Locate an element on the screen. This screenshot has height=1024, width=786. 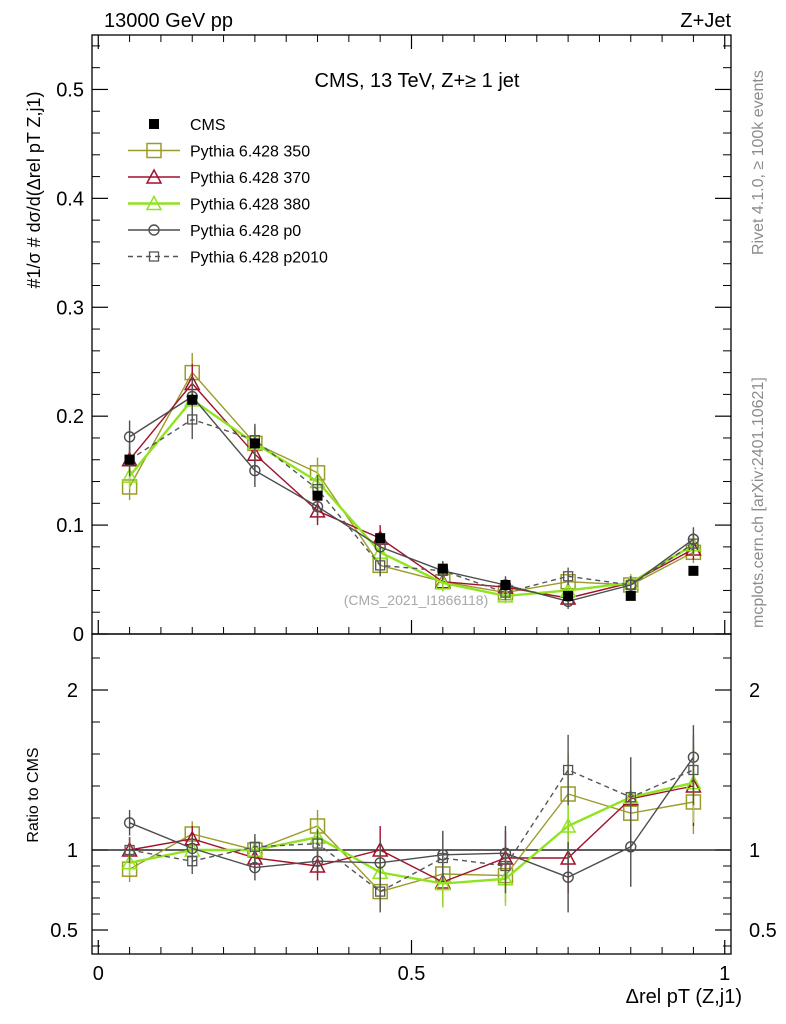
ratio-y-tick-label: 2 is located at coordinates (72, 691).